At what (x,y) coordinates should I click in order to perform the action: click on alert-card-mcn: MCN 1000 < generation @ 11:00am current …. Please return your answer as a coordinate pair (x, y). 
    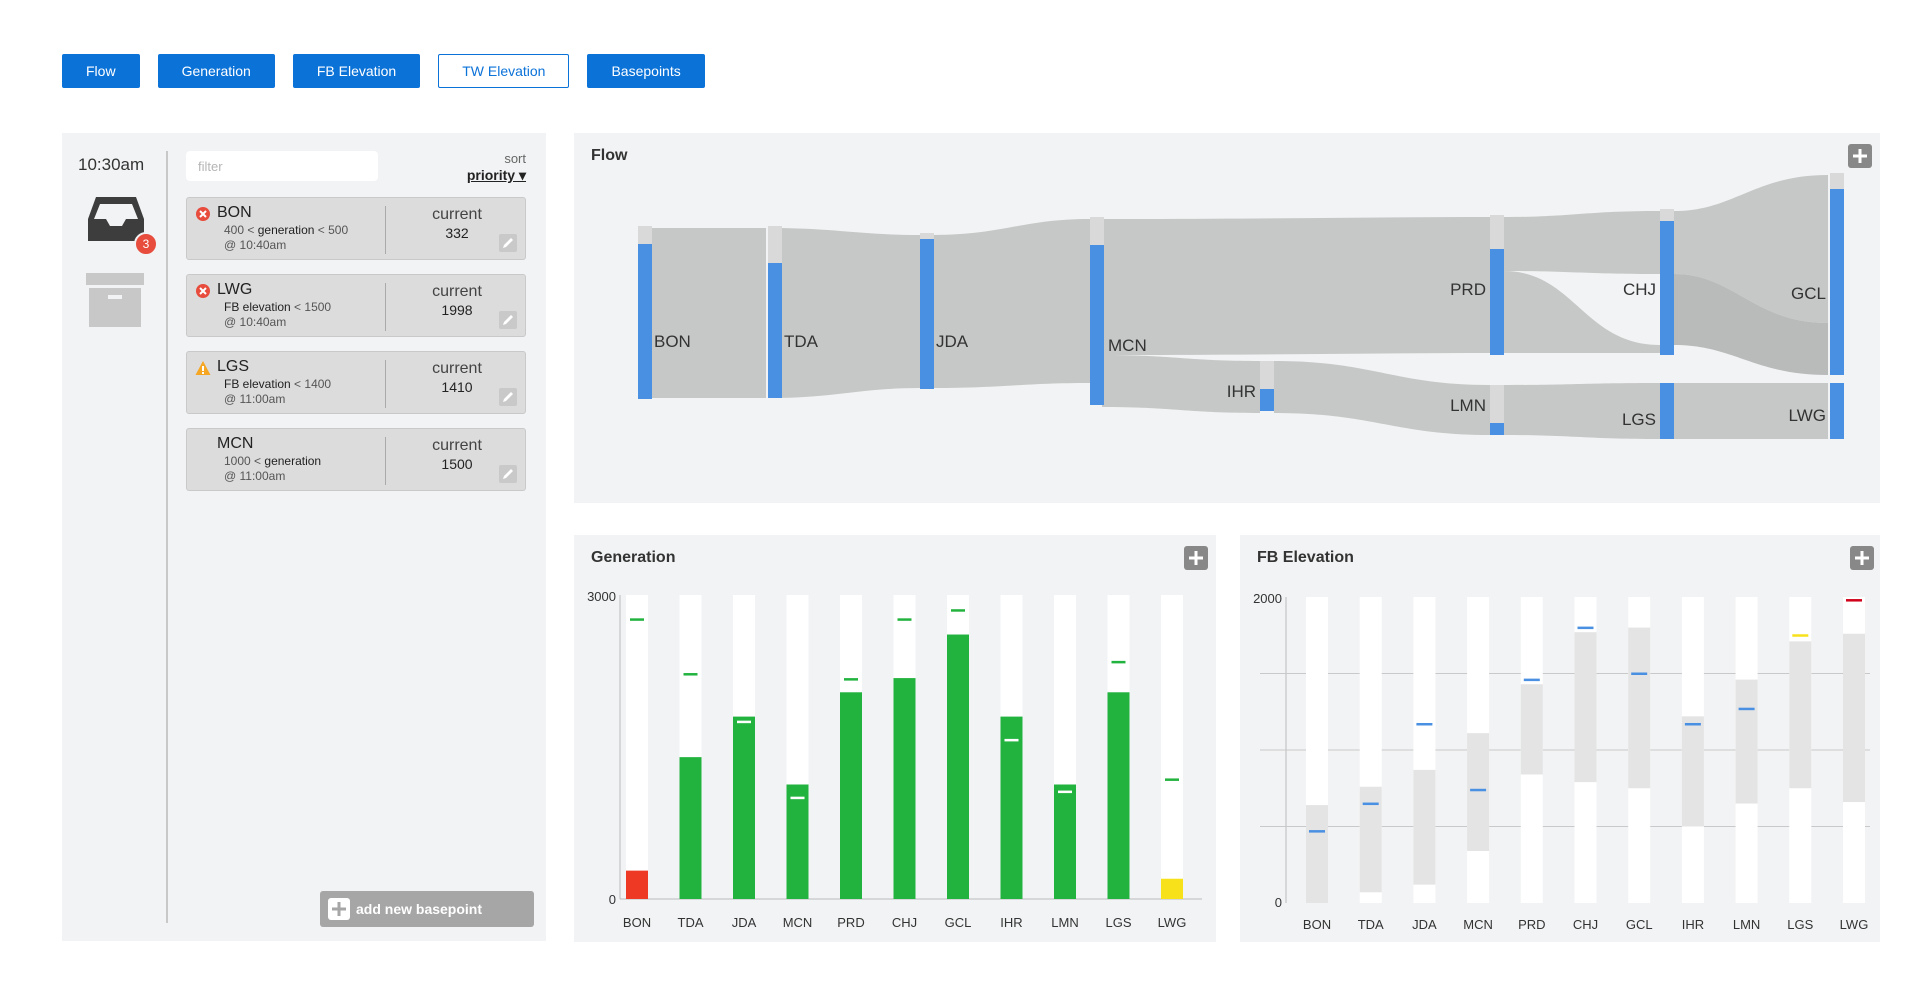
    Looking at the image, I should click on (356, 459).